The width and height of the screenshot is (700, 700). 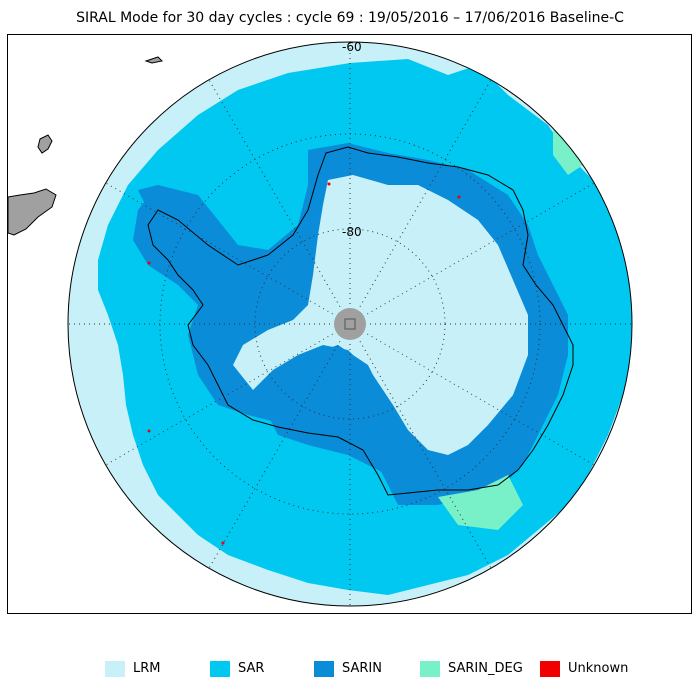 I want to click on zone-sarin-rossshelf, so click(x=348, y=410).